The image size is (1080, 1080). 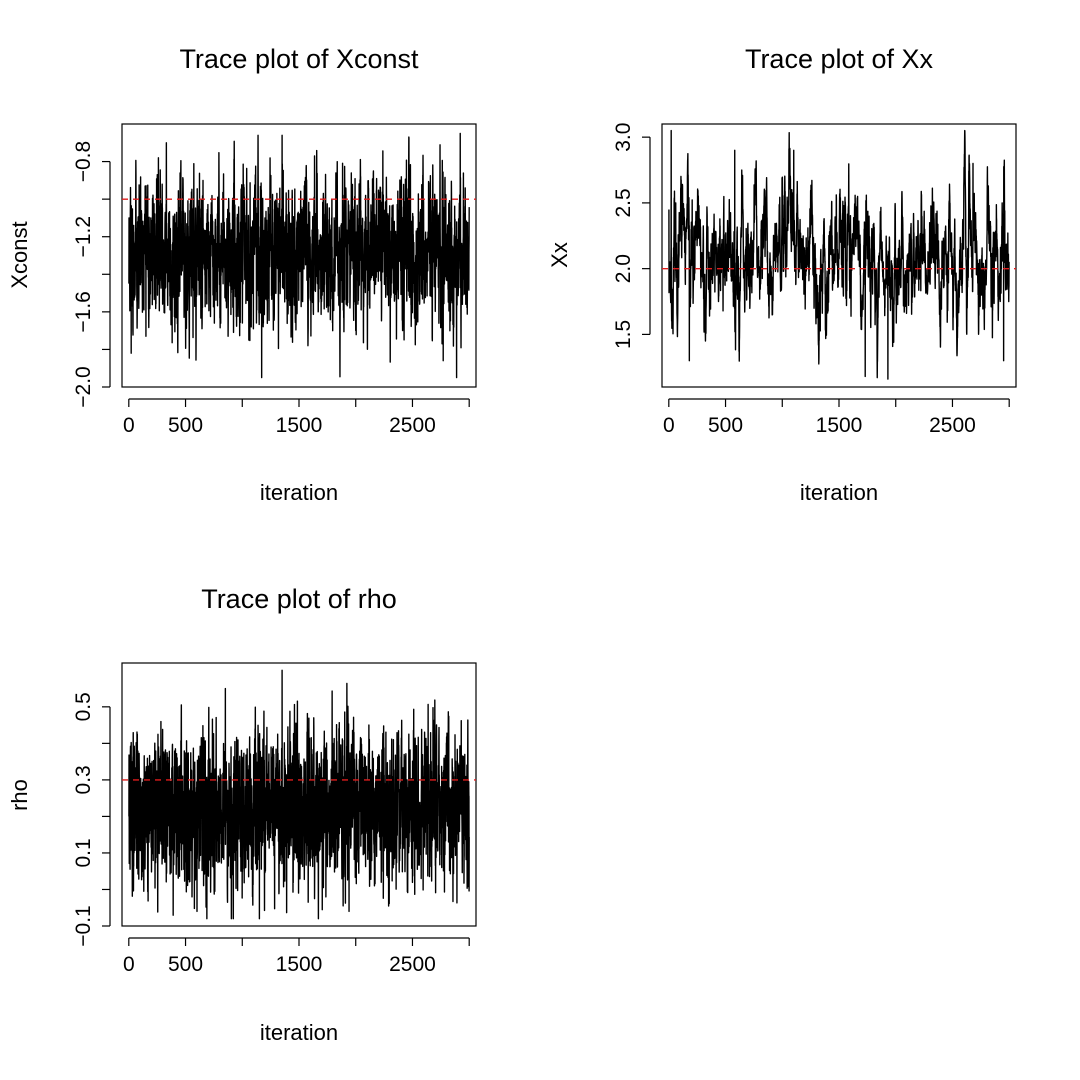 What do you see at coordinates (839, 59) in the screenshot?
I see `panel-title: Trace plot of Xx` at bounding box center [839, 59].